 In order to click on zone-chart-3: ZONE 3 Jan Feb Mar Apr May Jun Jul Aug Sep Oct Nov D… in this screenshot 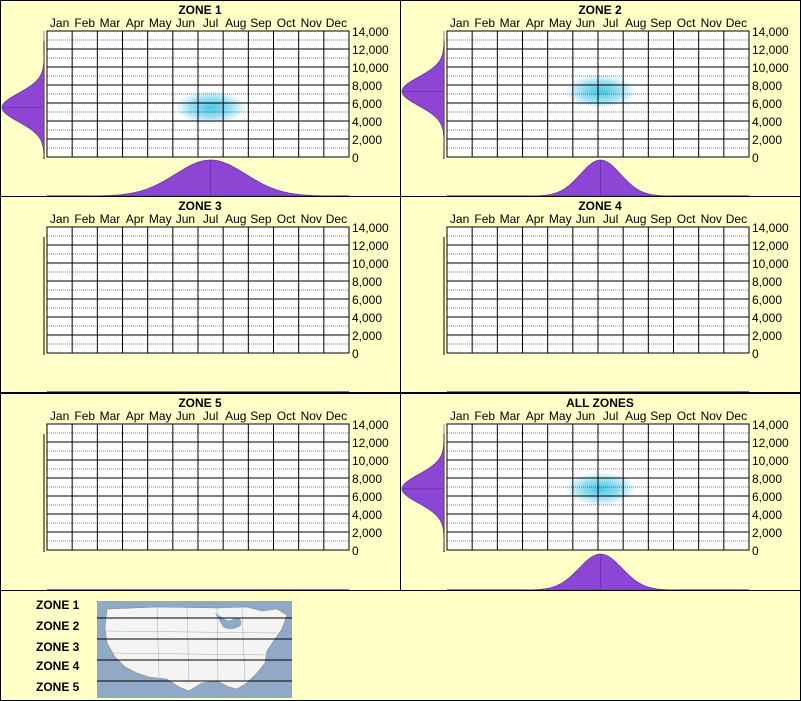, I will do `click(216, 296)`.